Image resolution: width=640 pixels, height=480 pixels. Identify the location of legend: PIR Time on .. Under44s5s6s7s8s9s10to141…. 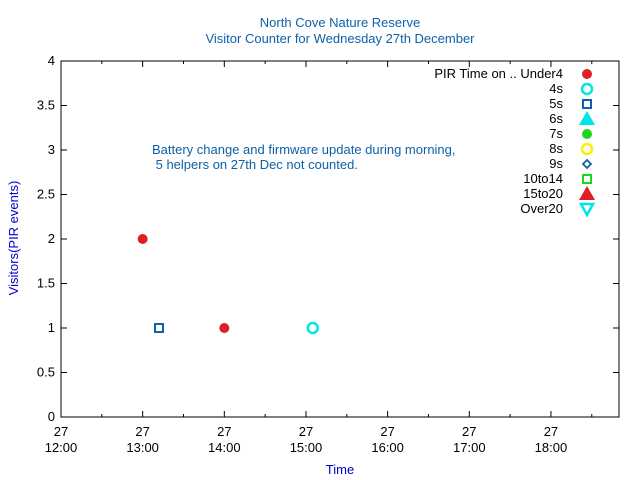
(515, 142).